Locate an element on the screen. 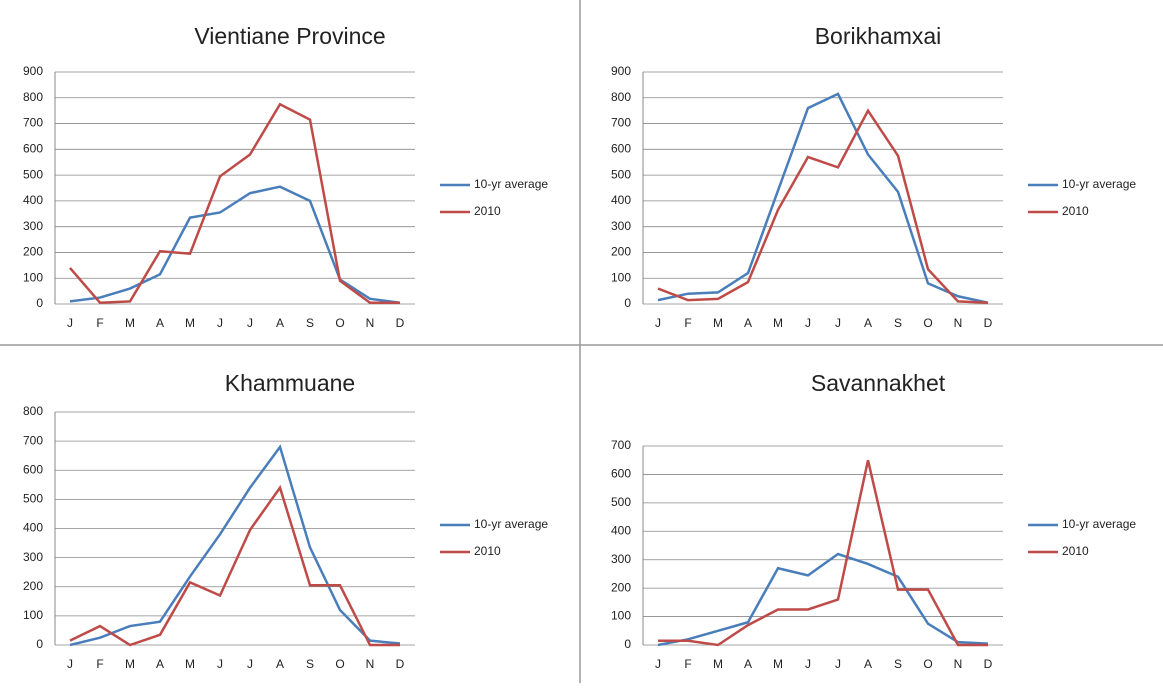 This screenshot has width=1163, height=688. chart-title: Borikhamxai is located at coordinates (878, 36).